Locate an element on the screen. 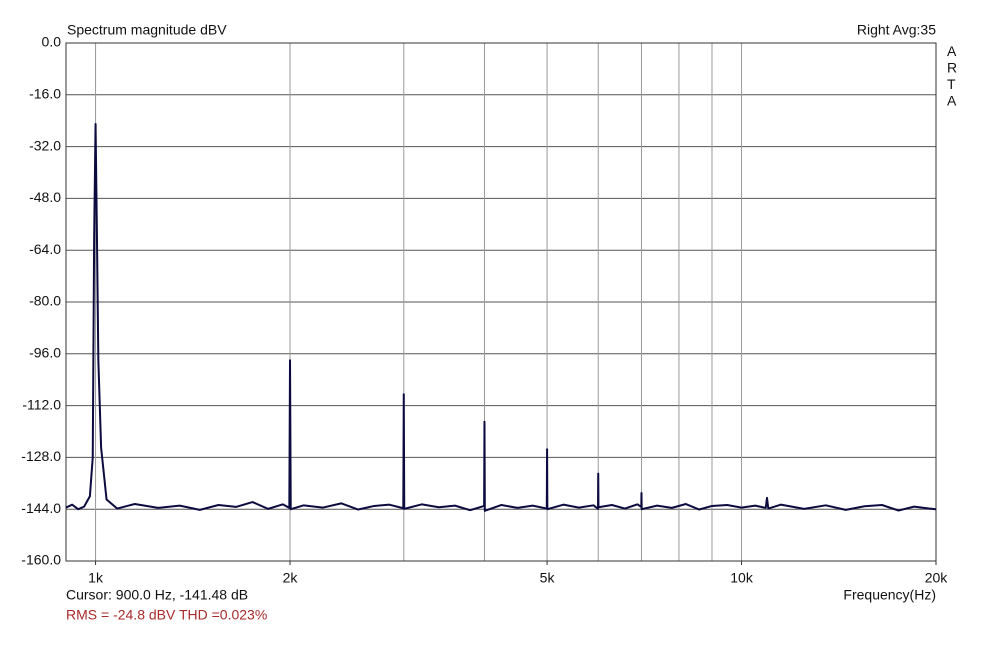 The width and height of the screenshot is (995, 645). y-tick-label: 0.0 is located at coordinates (52, 42).